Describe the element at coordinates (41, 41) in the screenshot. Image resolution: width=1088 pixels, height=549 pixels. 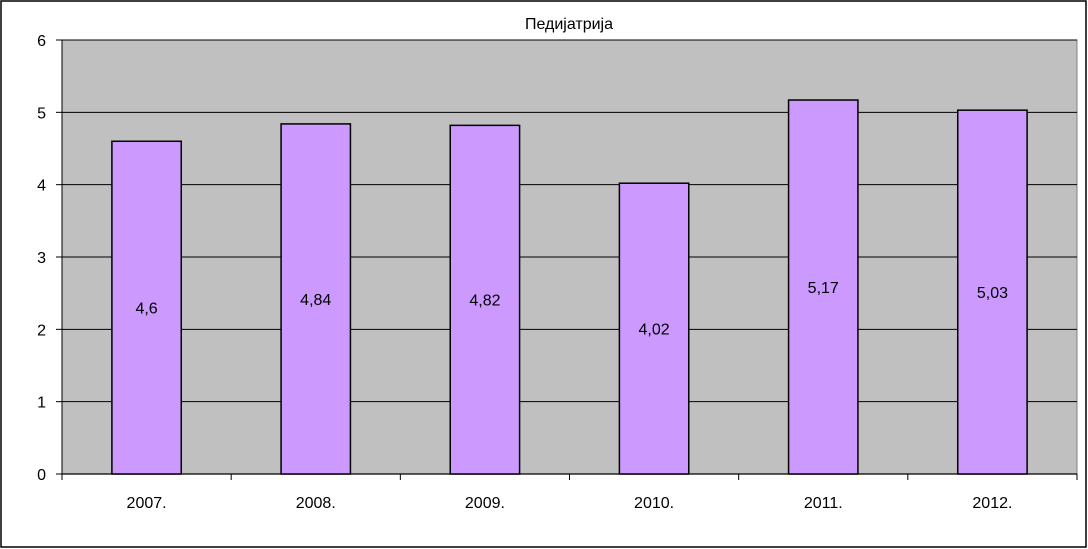
I see `y-tick-label: 6` at that location.